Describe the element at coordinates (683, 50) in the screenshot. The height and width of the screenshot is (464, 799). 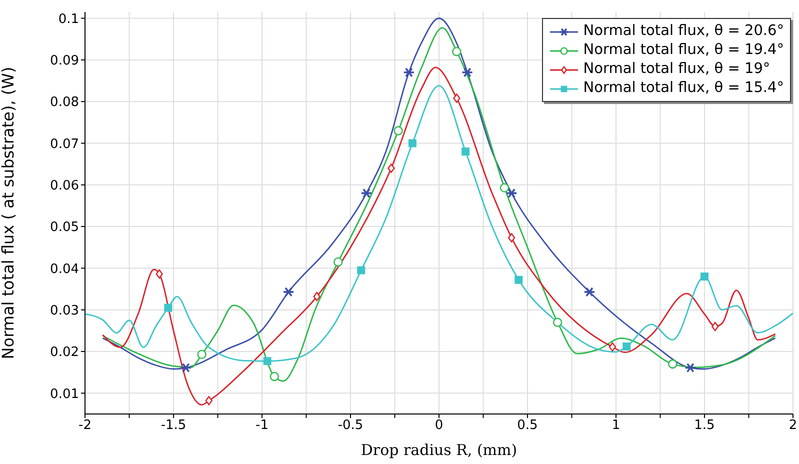
I see `legend-label: Normal total flux, θ = 19.4°` at that location.